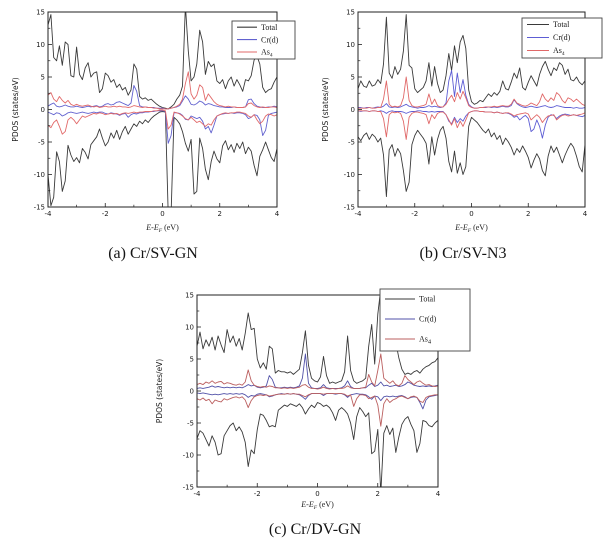 Image resolution: width=612 pixels, height=553 pixels. I want to click on series-group-b, so click(471, 106).